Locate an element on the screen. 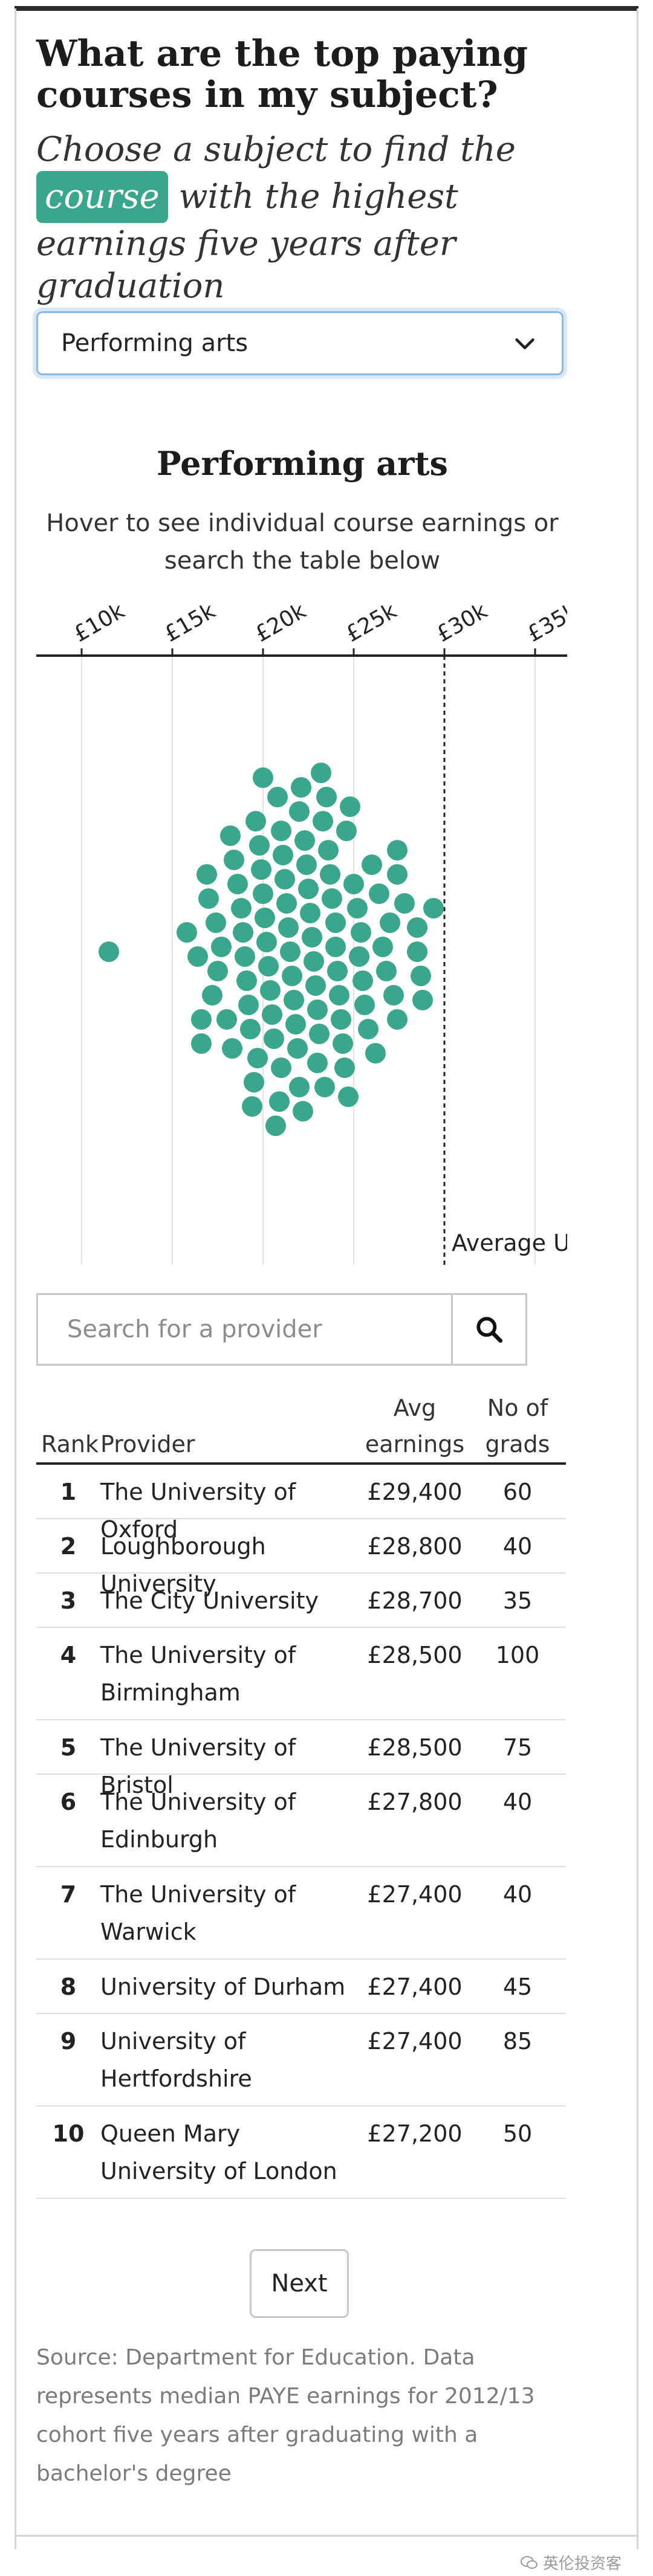 This screenshot has height=2576, width=653. watermark-text: 英伦投资客 is located at coordinates (582, 2564).